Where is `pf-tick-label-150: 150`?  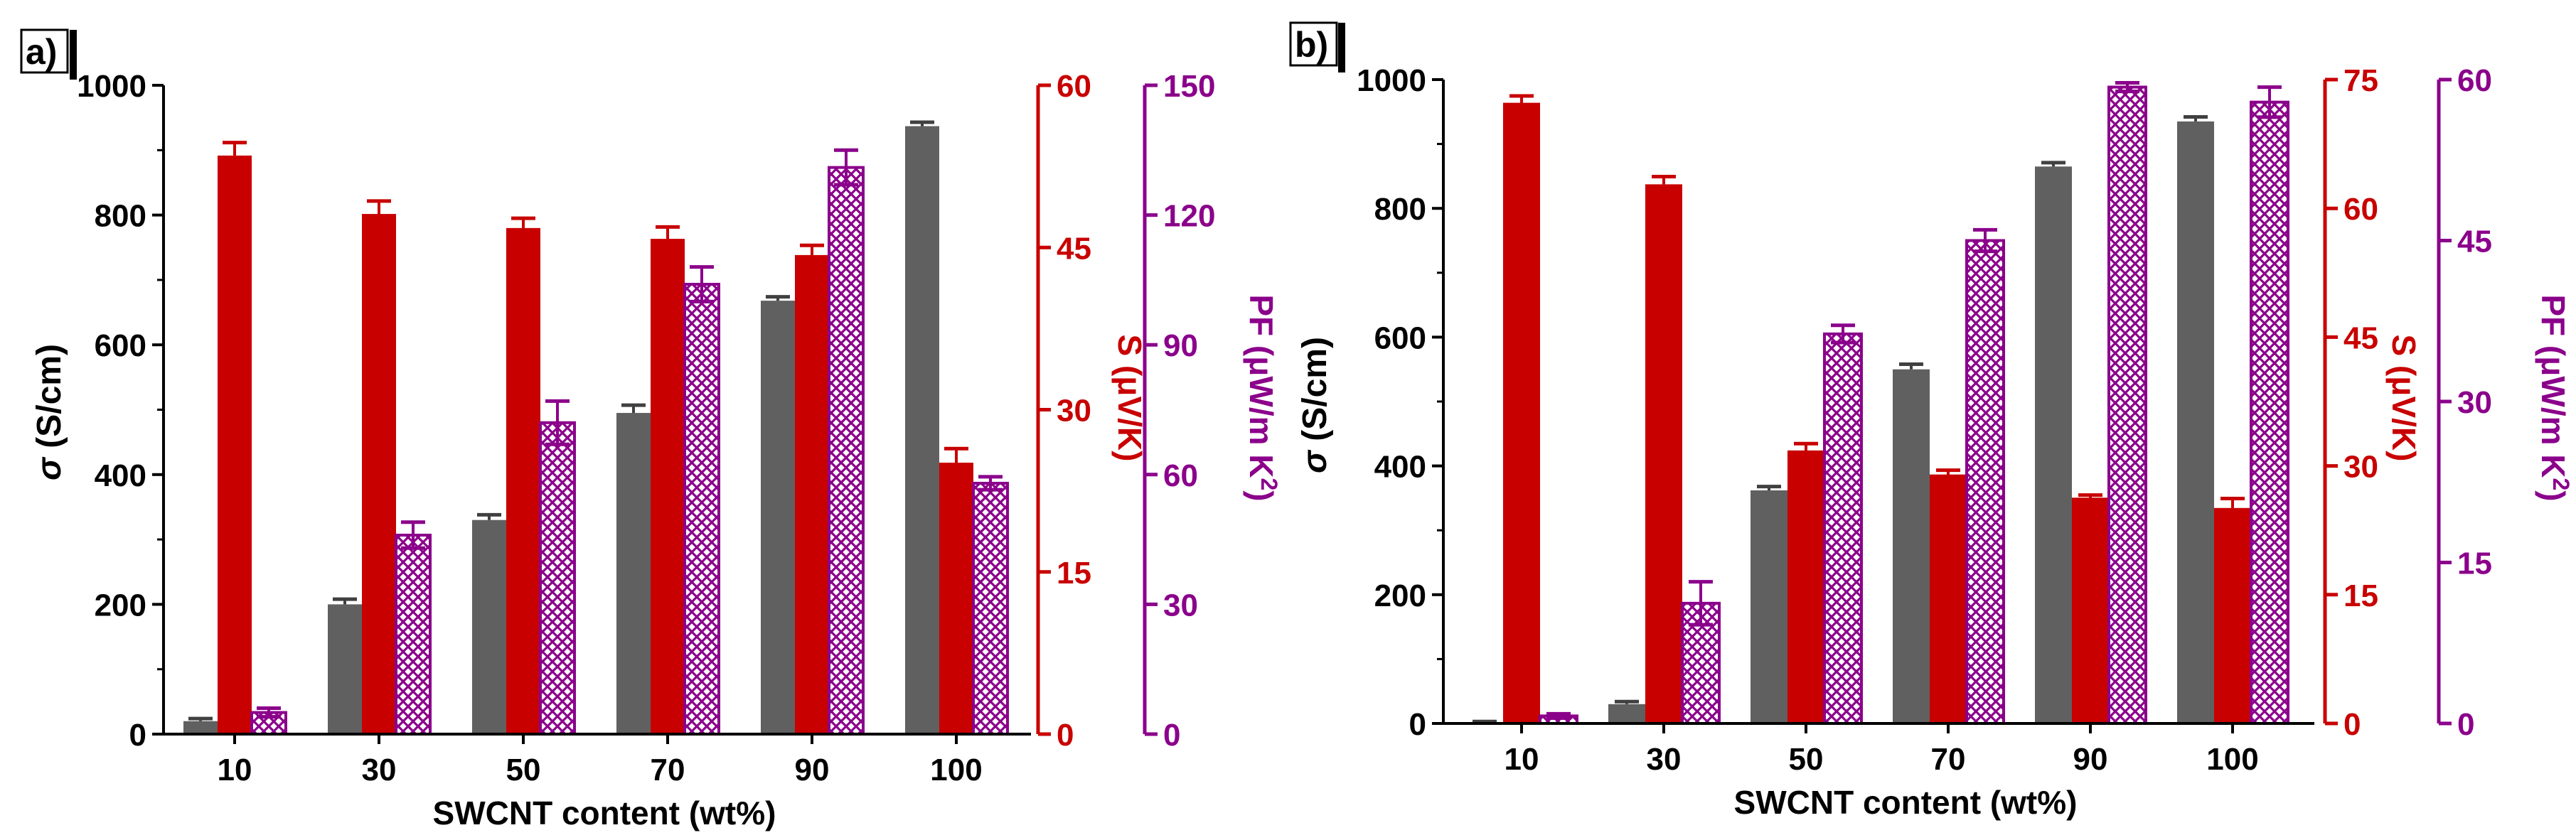 pf-tick-label-150: 150 is located at coordinates (1189, 87).